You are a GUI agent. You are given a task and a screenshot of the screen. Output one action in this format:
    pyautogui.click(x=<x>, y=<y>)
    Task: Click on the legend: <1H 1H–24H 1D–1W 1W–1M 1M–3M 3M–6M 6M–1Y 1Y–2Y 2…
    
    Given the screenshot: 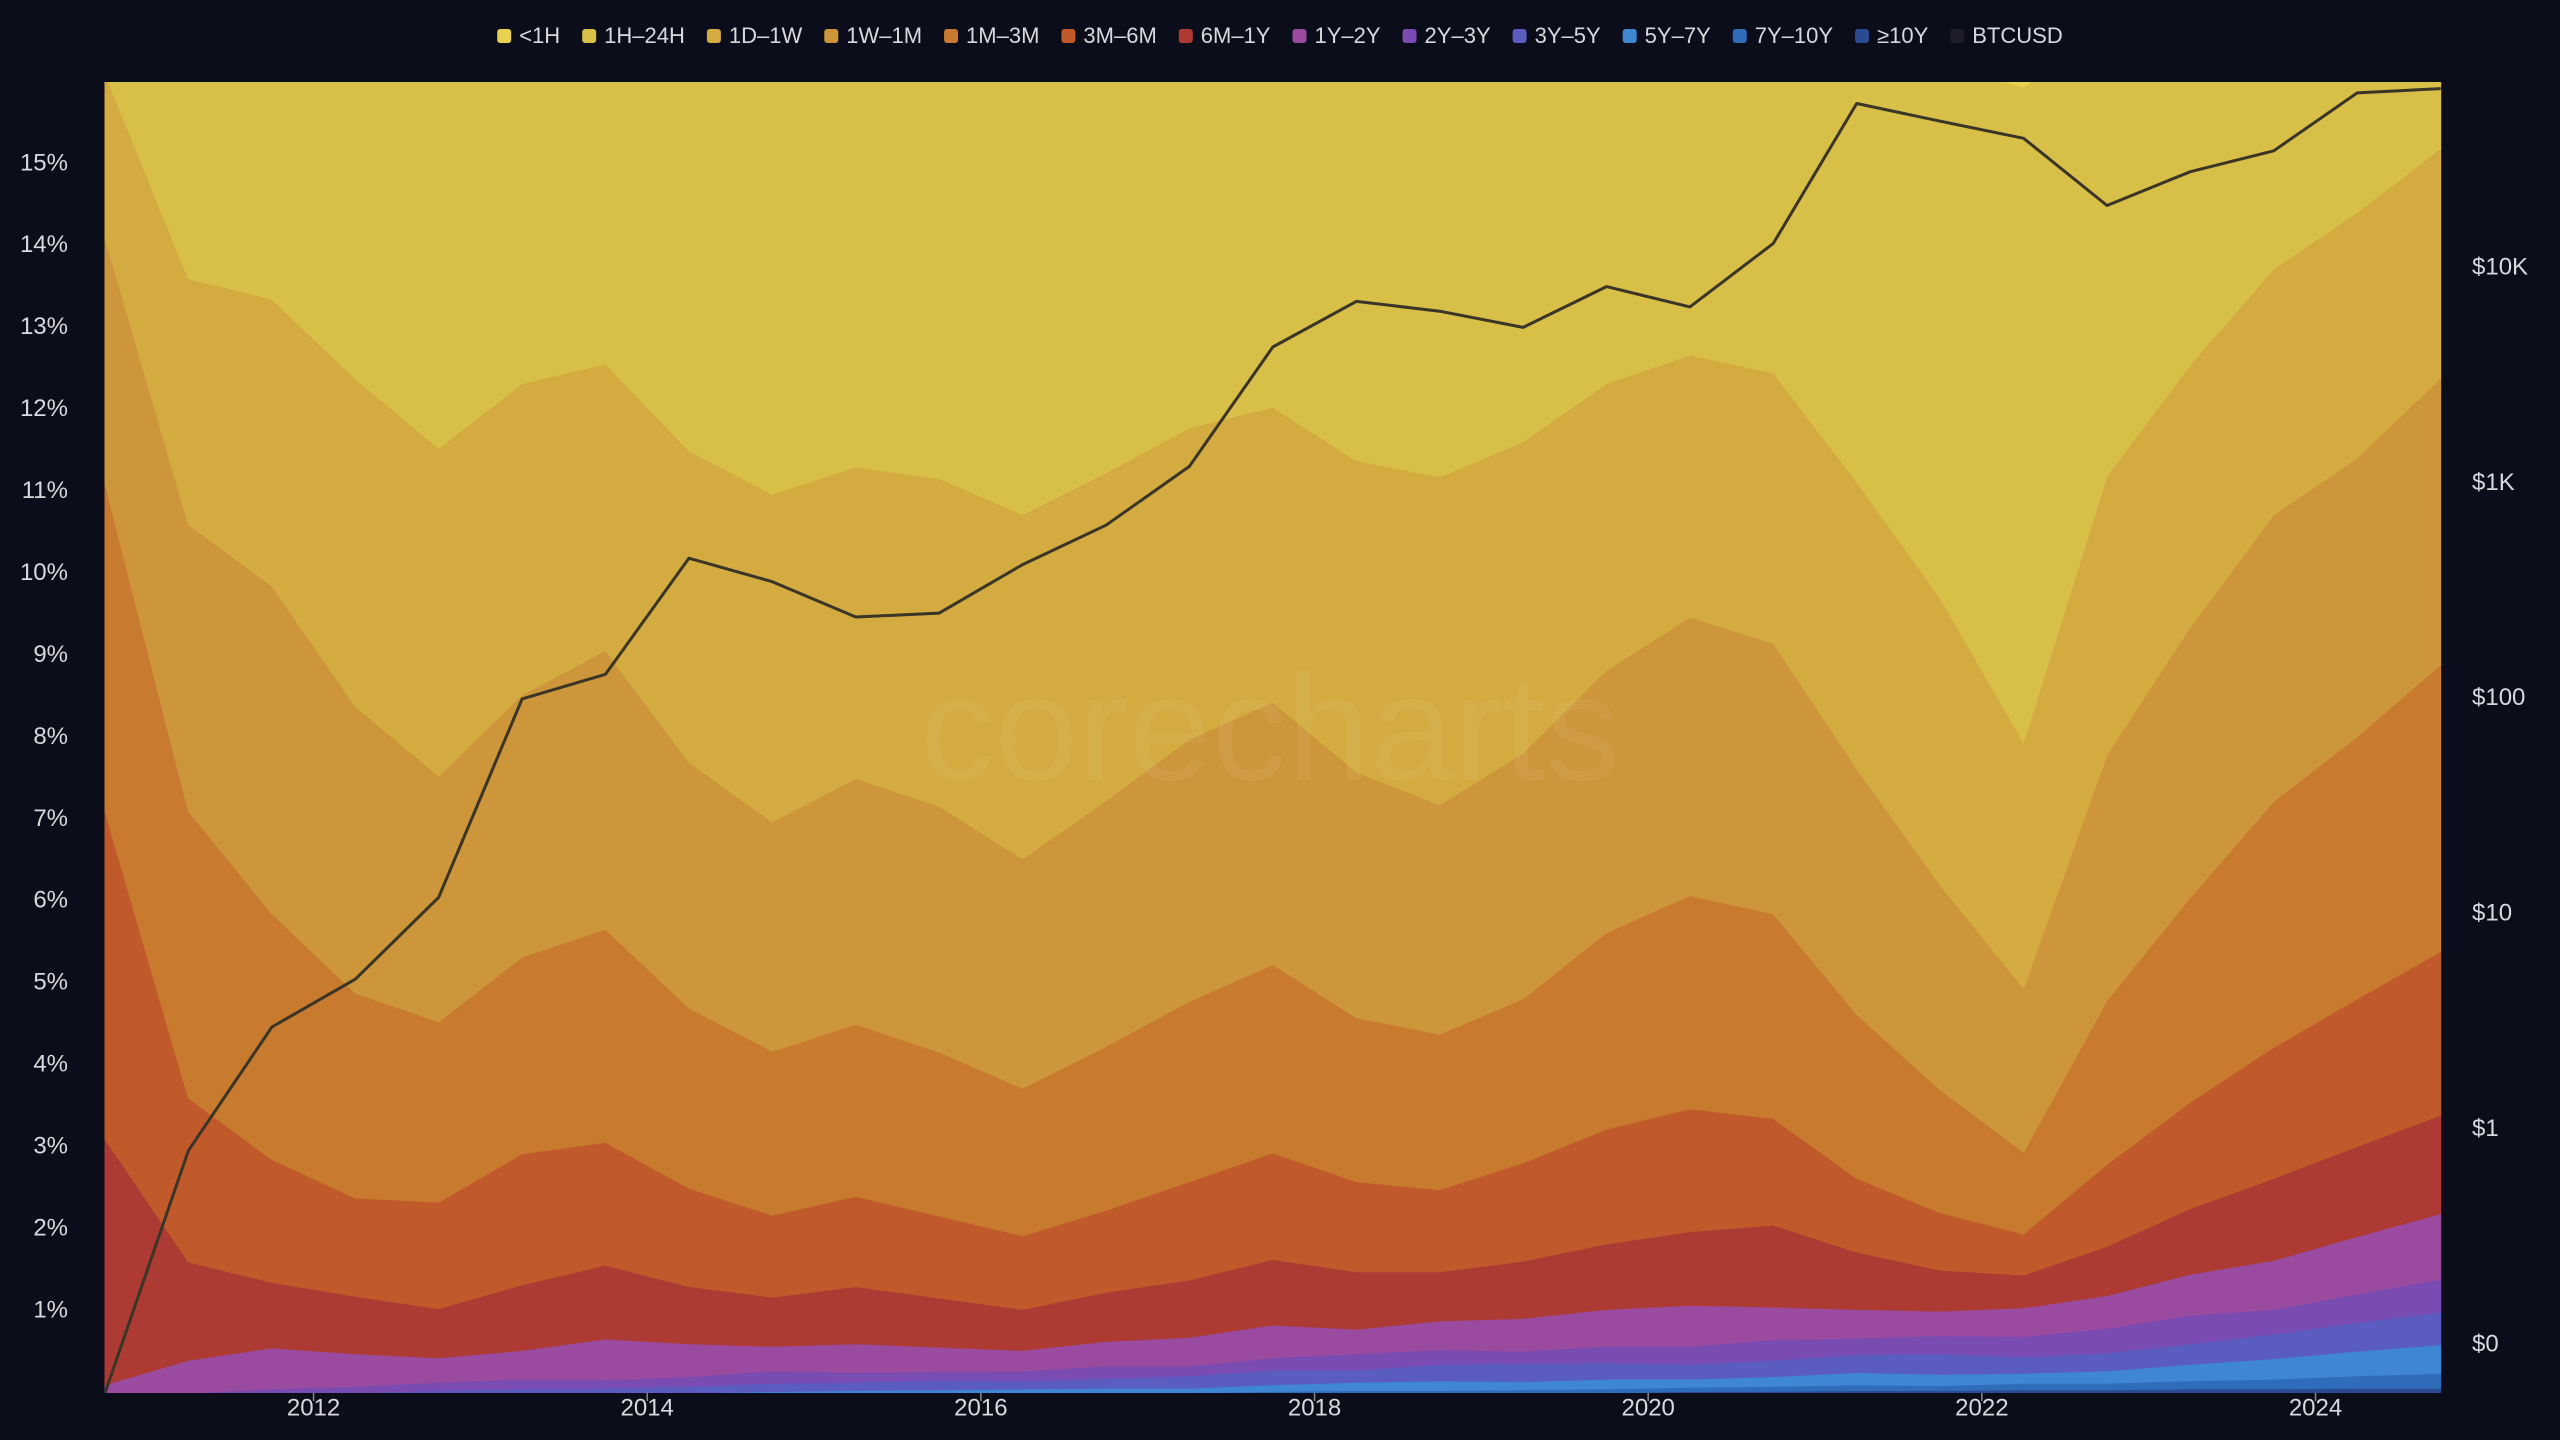 What is the action you would take?
    pyautogui.click(x=1280, y=35)
    